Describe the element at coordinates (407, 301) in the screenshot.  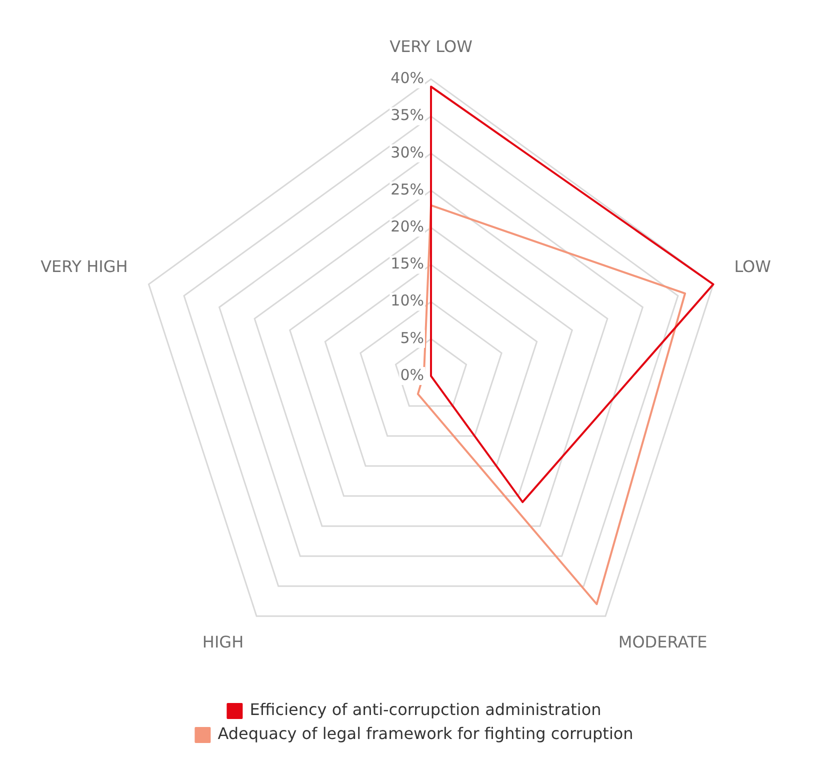
I see `y-tick-label: 10%` at that location.